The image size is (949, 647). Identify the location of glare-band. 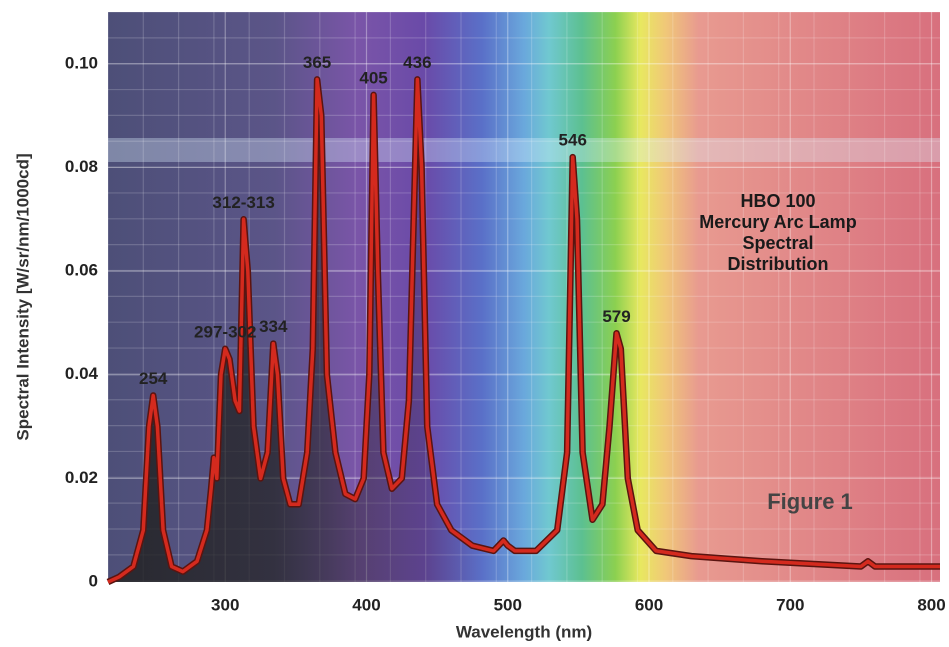
(524, 150).